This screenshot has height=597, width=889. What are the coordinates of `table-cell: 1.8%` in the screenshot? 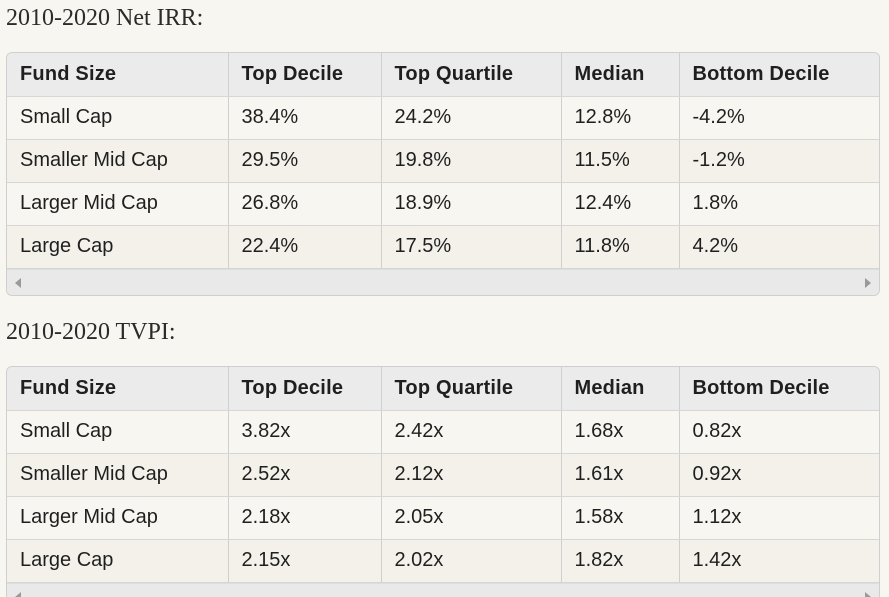 It's located at (779, 204).